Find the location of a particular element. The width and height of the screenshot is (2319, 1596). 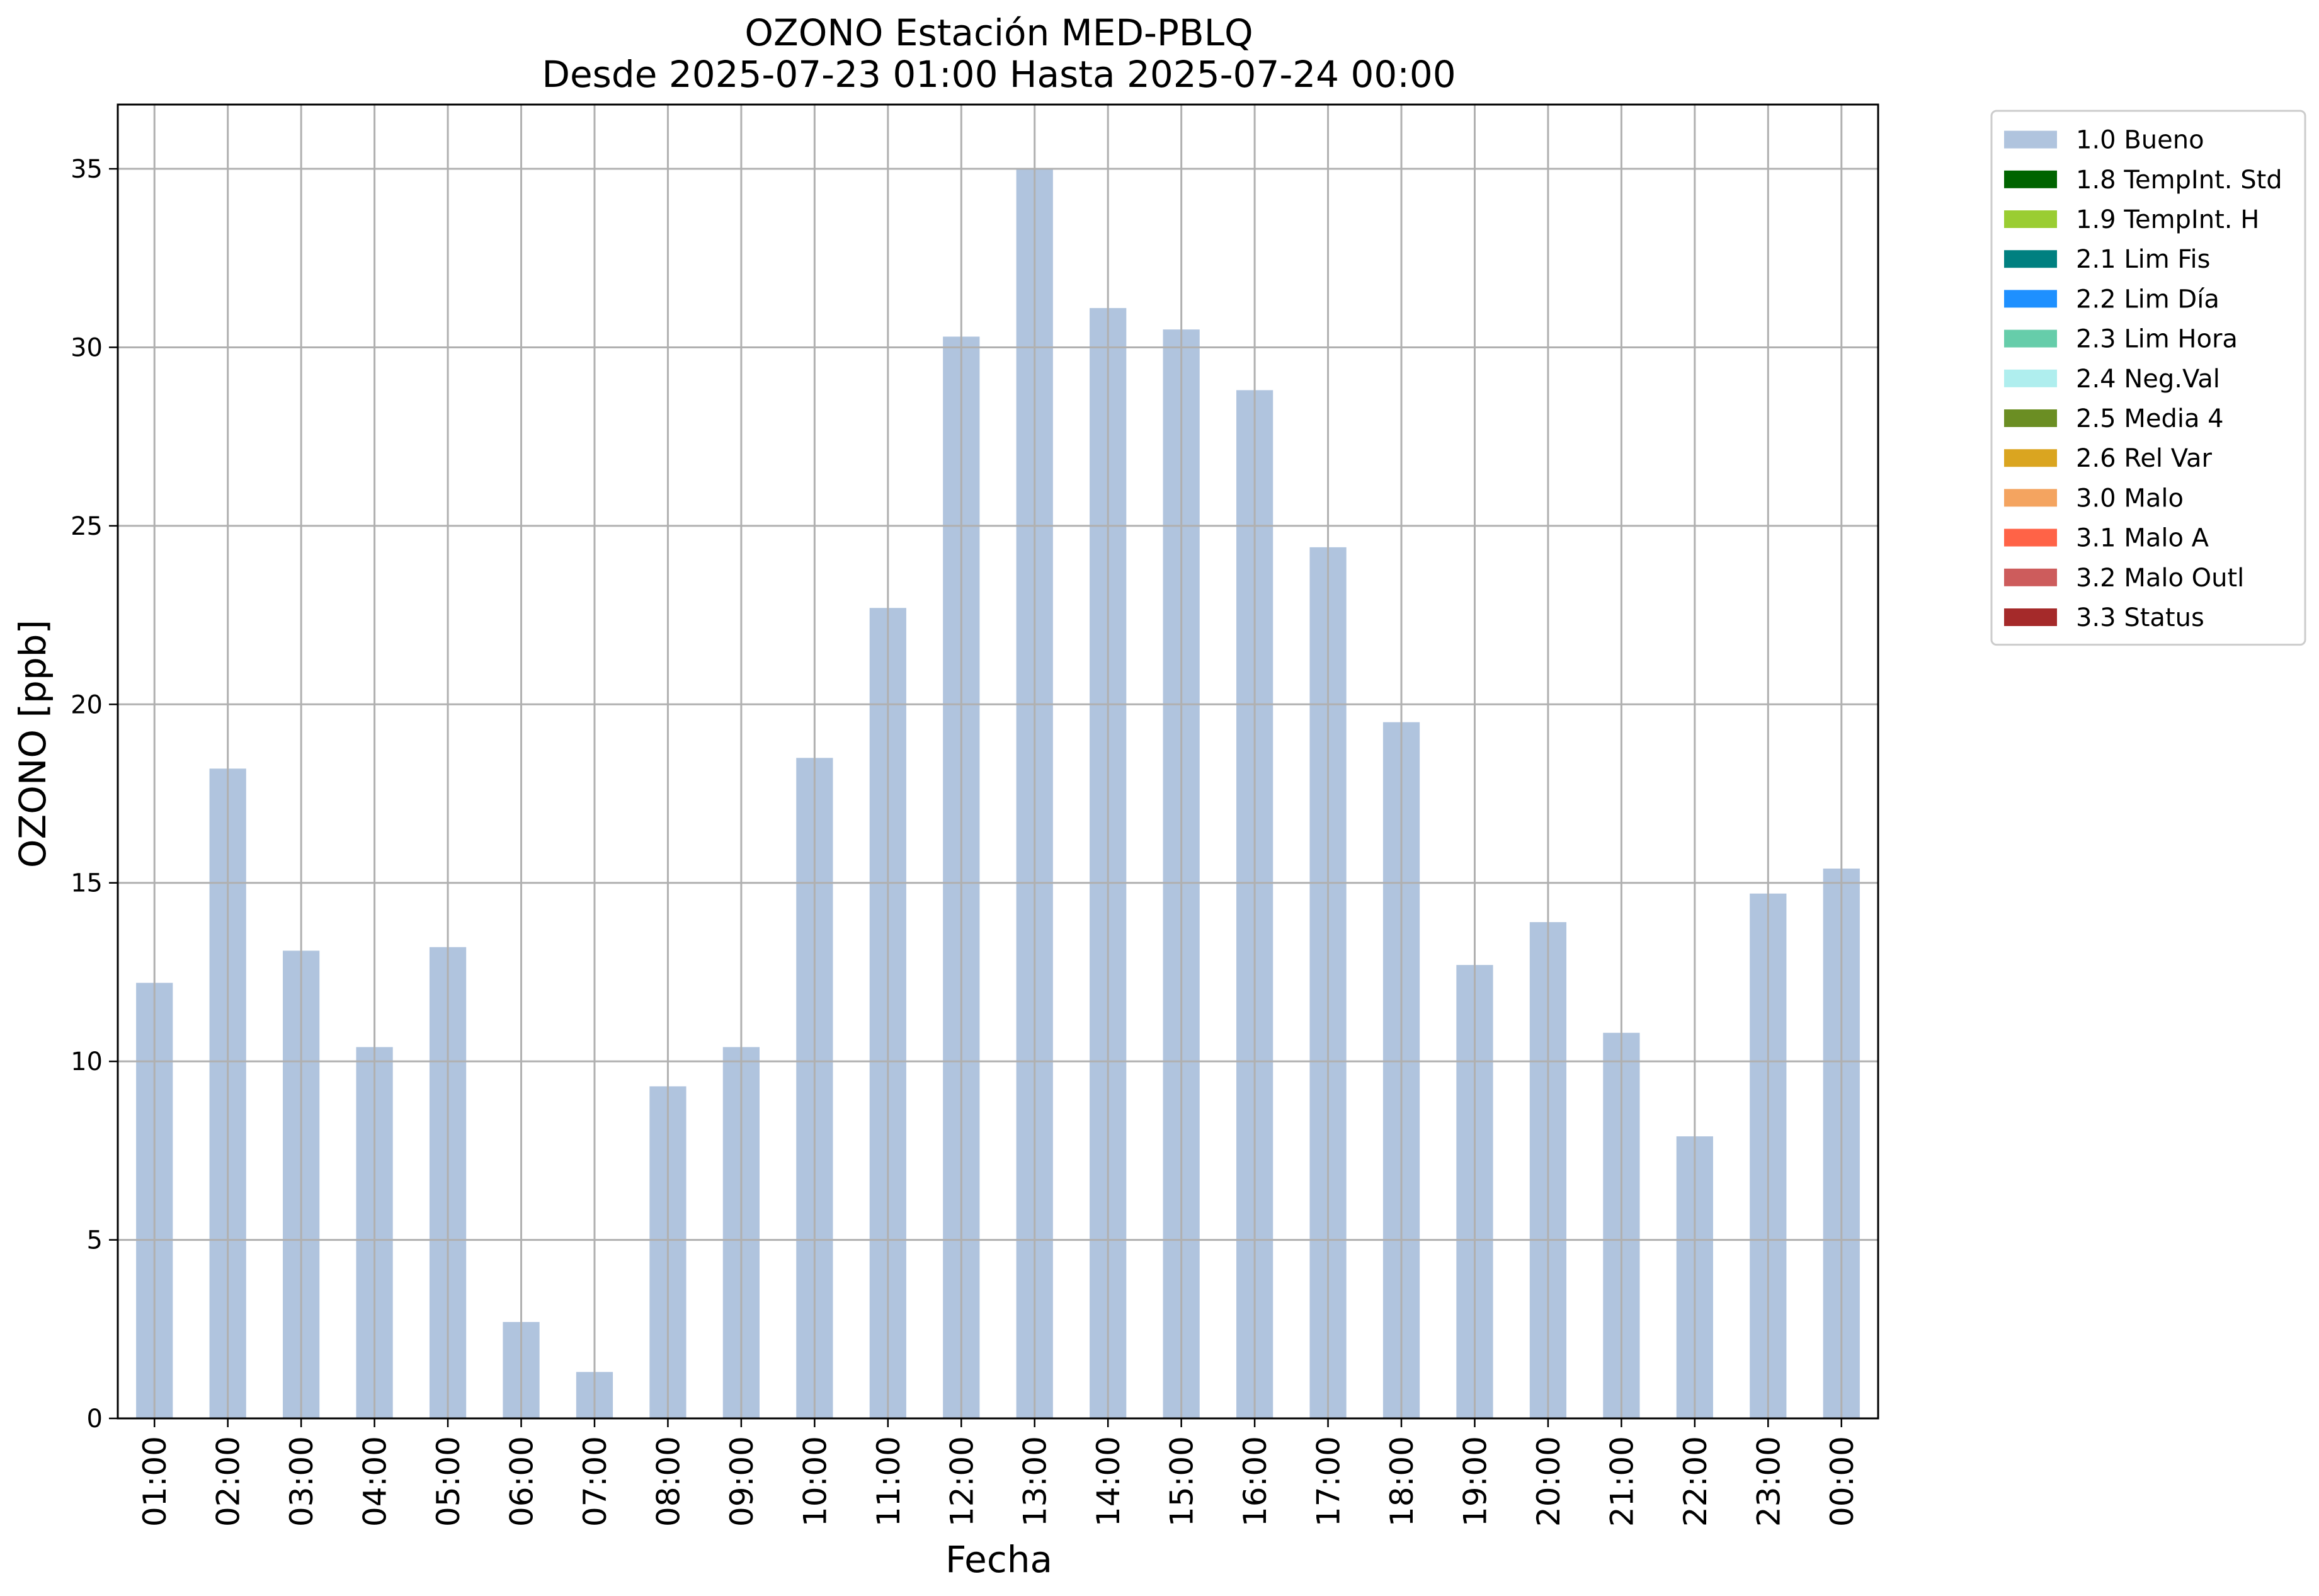

y-tick-label: 10 is located at coordinates (87, 1061).